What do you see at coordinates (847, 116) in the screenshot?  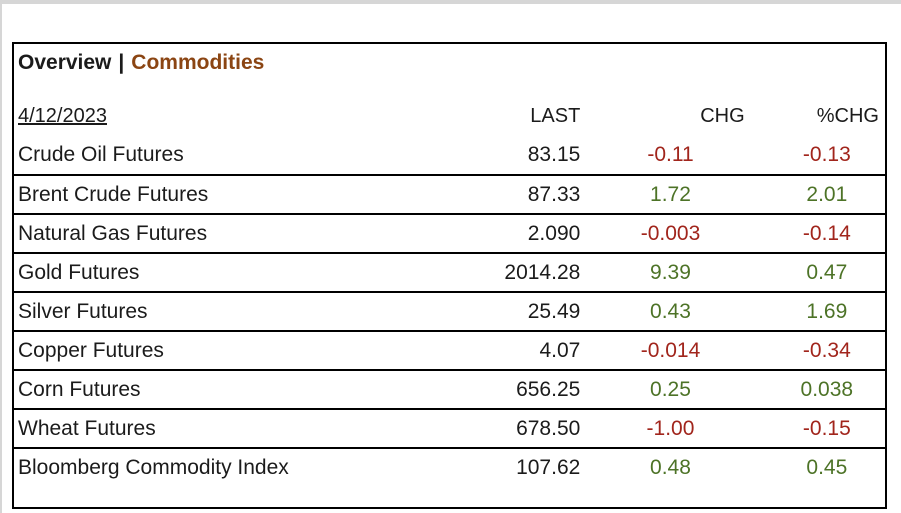 I see `column-header-pchg: %CHG` at bounding box center [847, 116].